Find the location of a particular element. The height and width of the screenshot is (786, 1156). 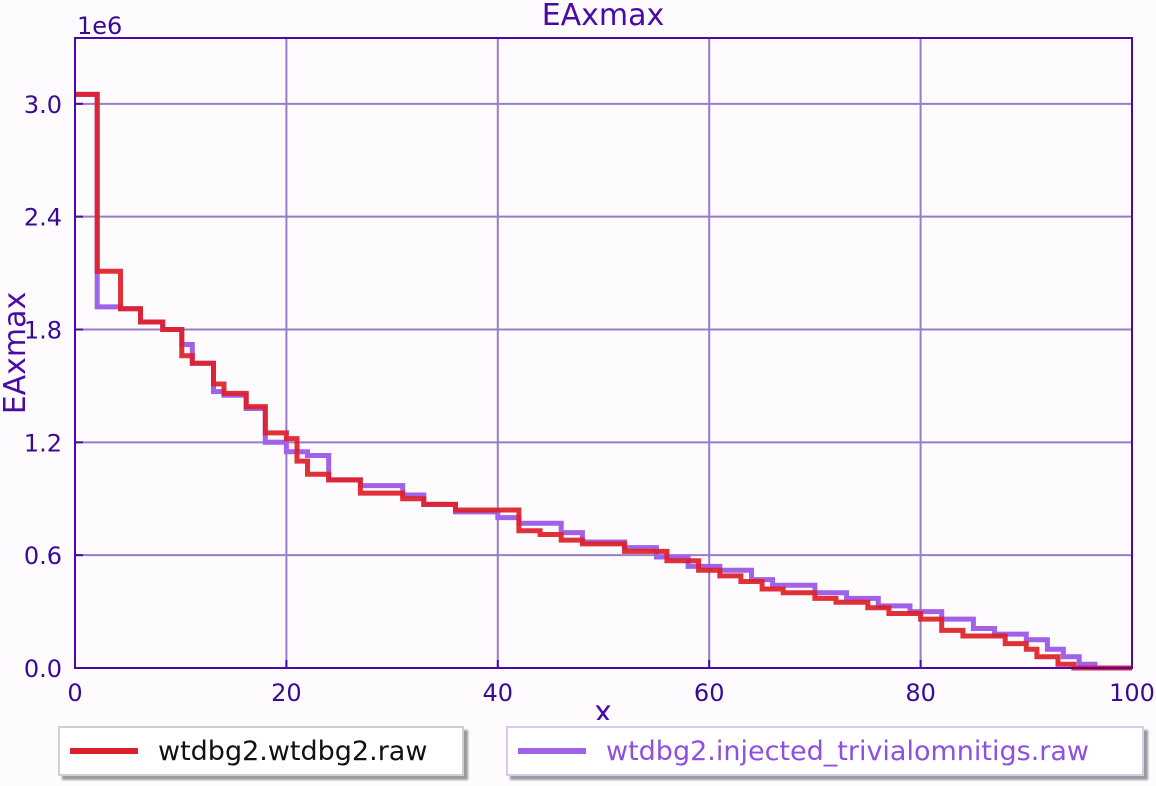

x-tick-label: 20 is located at coordinates (286, 693).